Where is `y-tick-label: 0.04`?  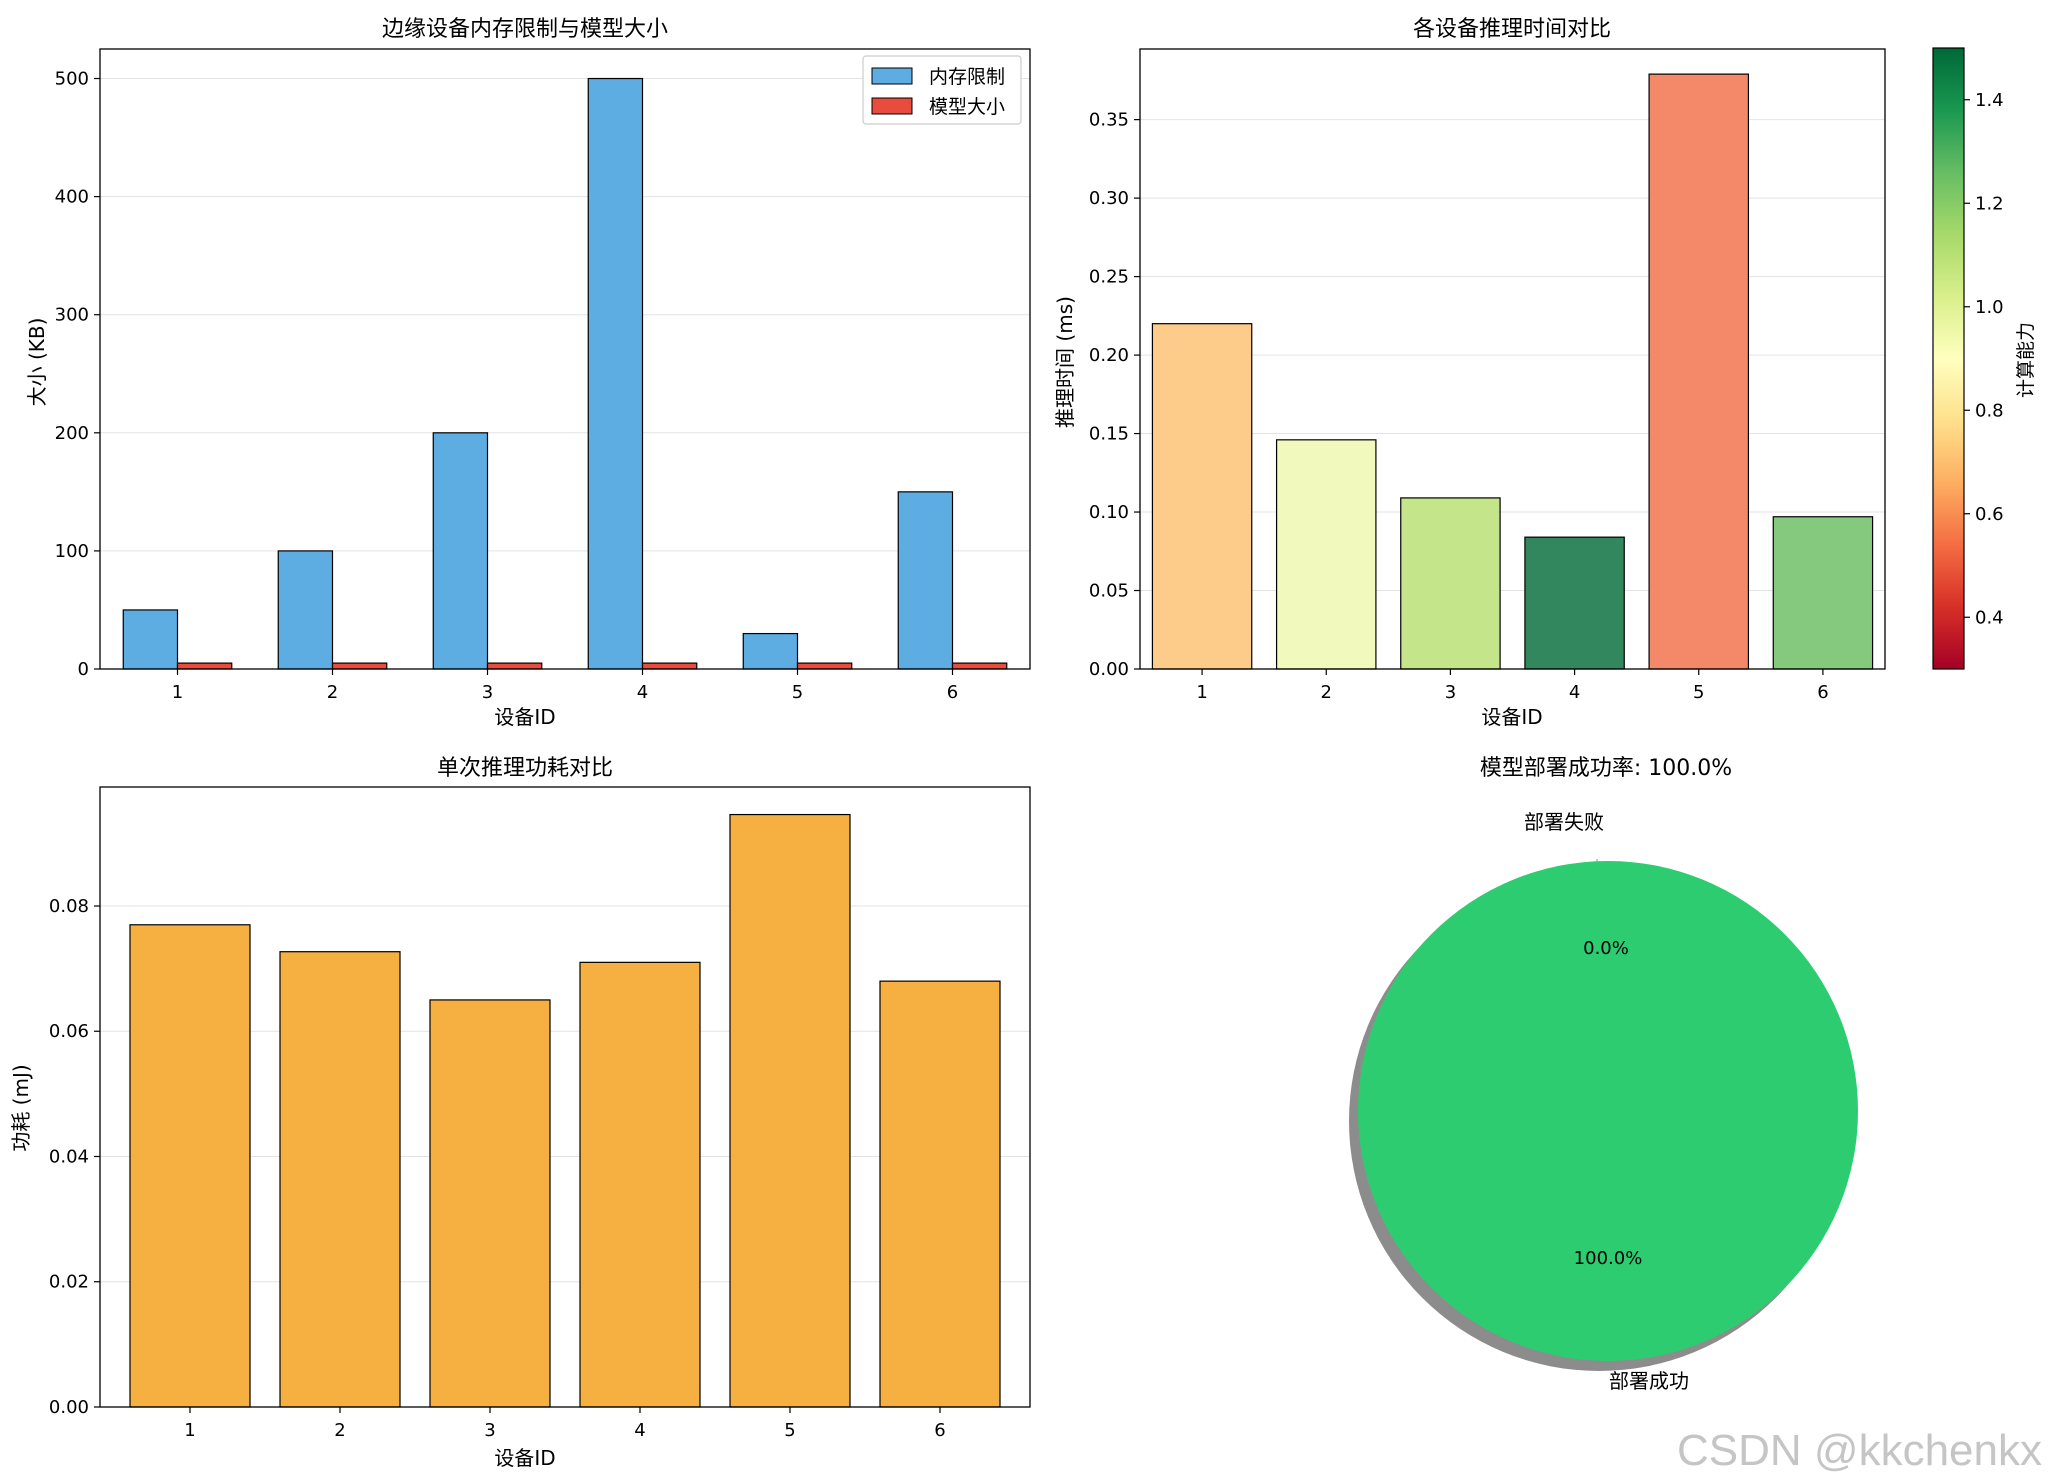
y-tick-label: 0.04 is located at coordinates (69, 1156).